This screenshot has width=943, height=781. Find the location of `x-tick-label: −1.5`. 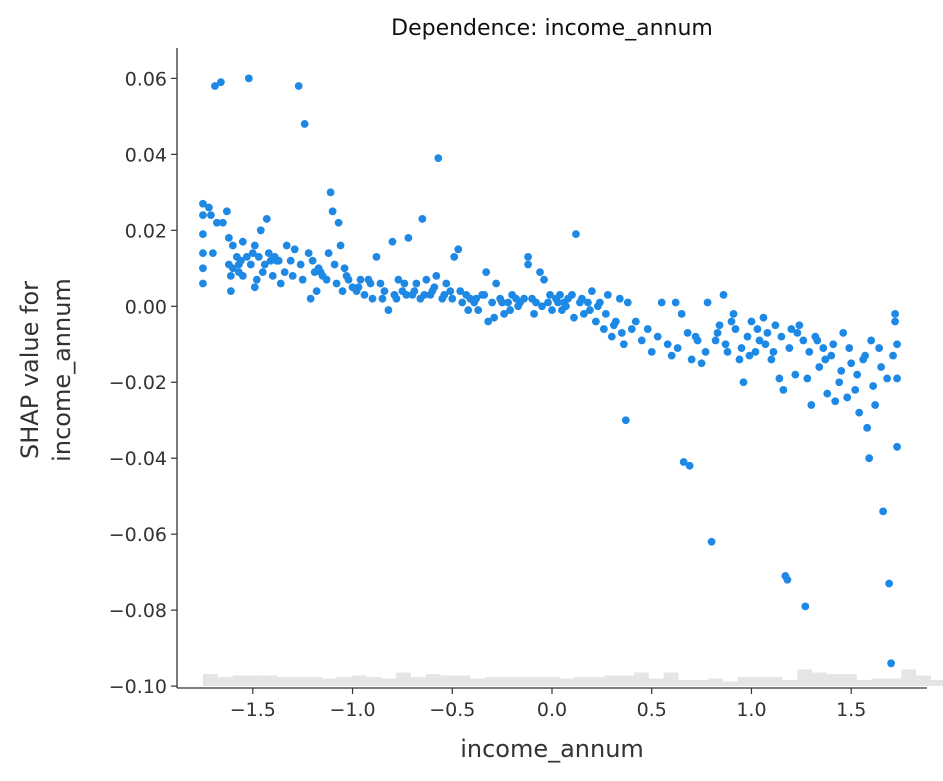

x-tick-label: −1.5 is located at coordinates (253, 710).